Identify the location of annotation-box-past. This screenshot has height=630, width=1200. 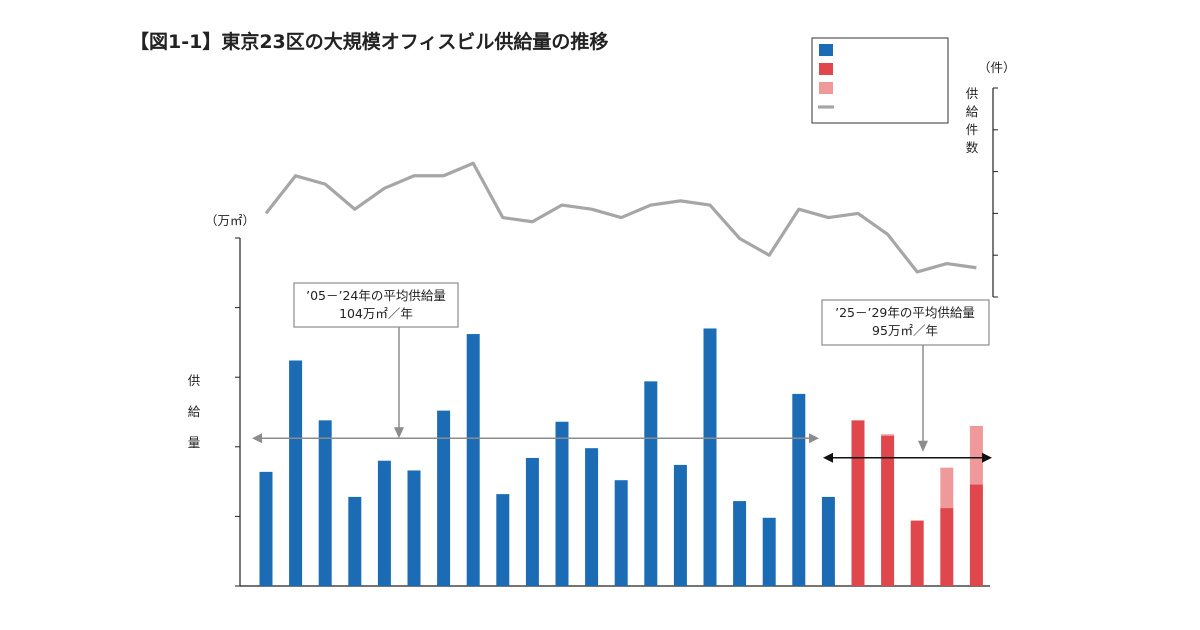
(376, 305).